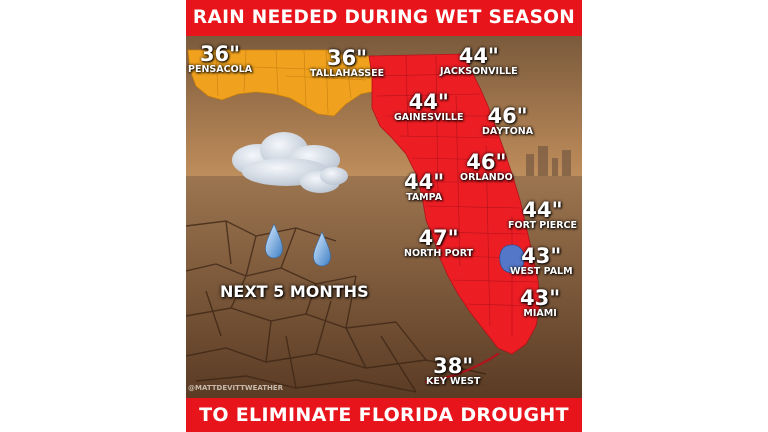 The height and width of the screenshot is (432, 768). I want to click on title-banner: RAIN NEEDED DURING WET SEASON, so click(384, 18).